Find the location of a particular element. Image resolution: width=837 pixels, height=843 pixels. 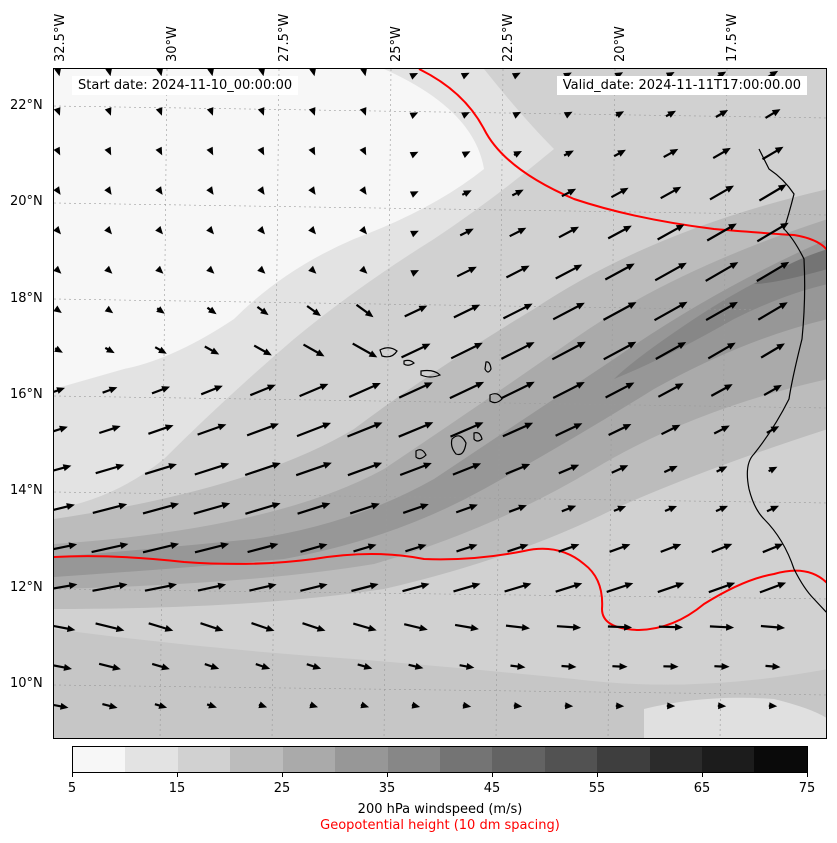

island-santiago is located at coordinates (458, 445).